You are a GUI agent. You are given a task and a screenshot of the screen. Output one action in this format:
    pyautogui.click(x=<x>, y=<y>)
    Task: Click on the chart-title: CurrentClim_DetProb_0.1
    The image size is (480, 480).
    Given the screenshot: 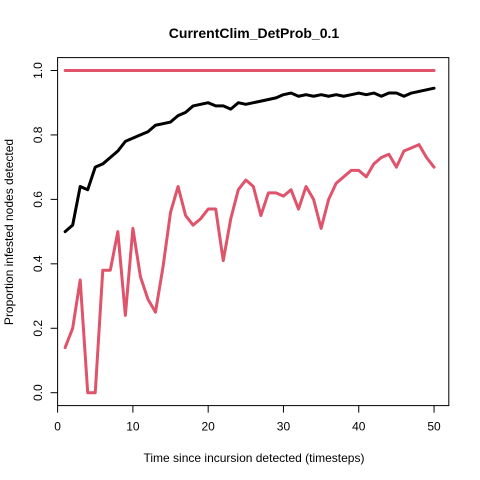 What is the action you would take?
    pyautogui.click(x=254, y=33)
    